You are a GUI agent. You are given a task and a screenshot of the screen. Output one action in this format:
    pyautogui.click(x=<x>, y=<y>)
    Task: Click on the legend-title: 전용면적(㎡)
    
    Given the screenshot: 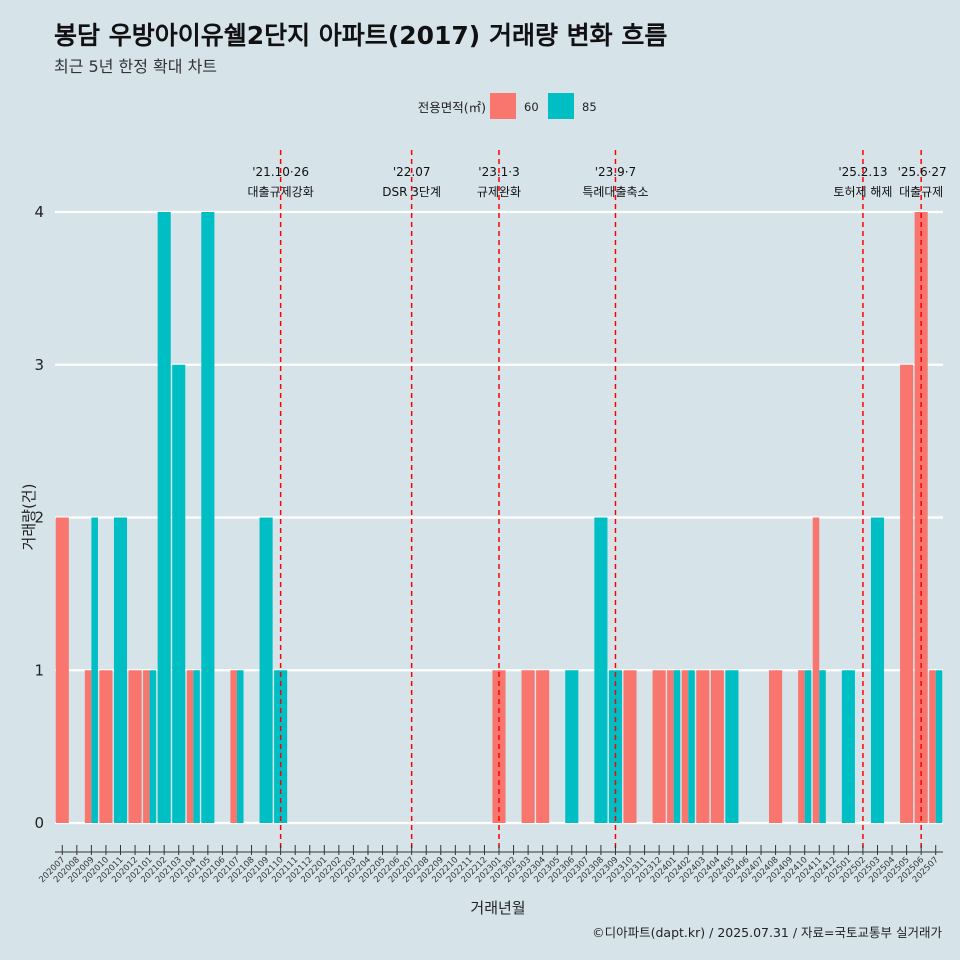 What is the action you would take?
    pyautogui.click(x=452, y=107)
    